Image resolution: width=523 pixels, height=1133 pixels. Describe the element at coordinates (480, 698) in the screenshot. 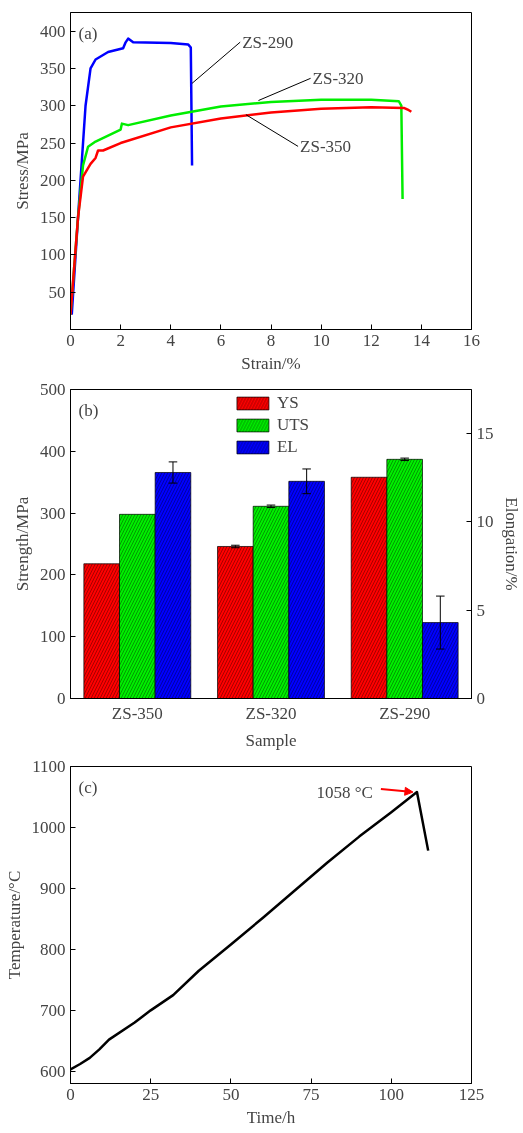

I see `y2-tick-label: 0` at that location.